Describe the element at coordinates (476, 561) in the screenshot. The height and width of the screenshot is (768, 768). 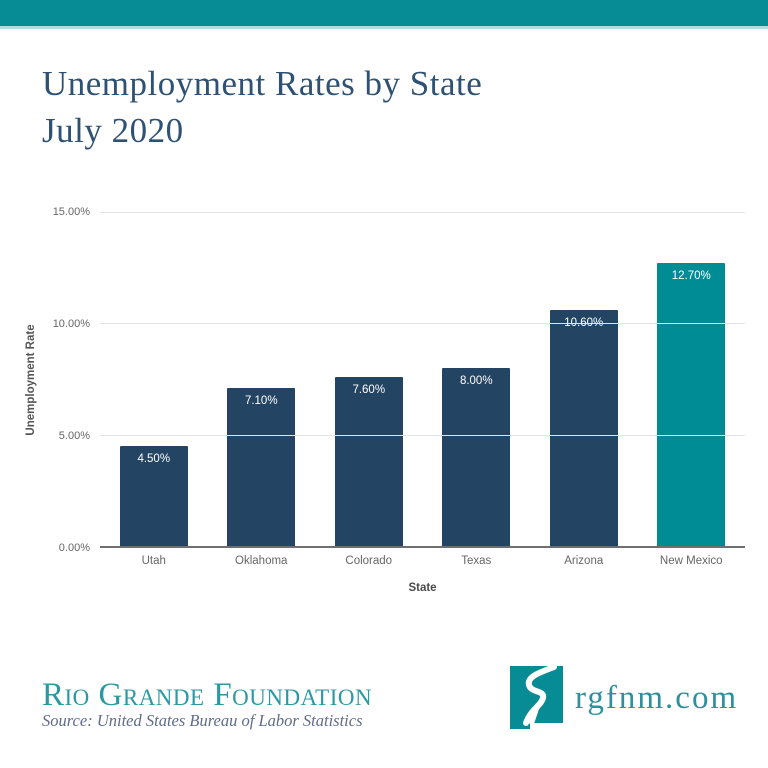
I see `x-tick-label: Texas` at that location.